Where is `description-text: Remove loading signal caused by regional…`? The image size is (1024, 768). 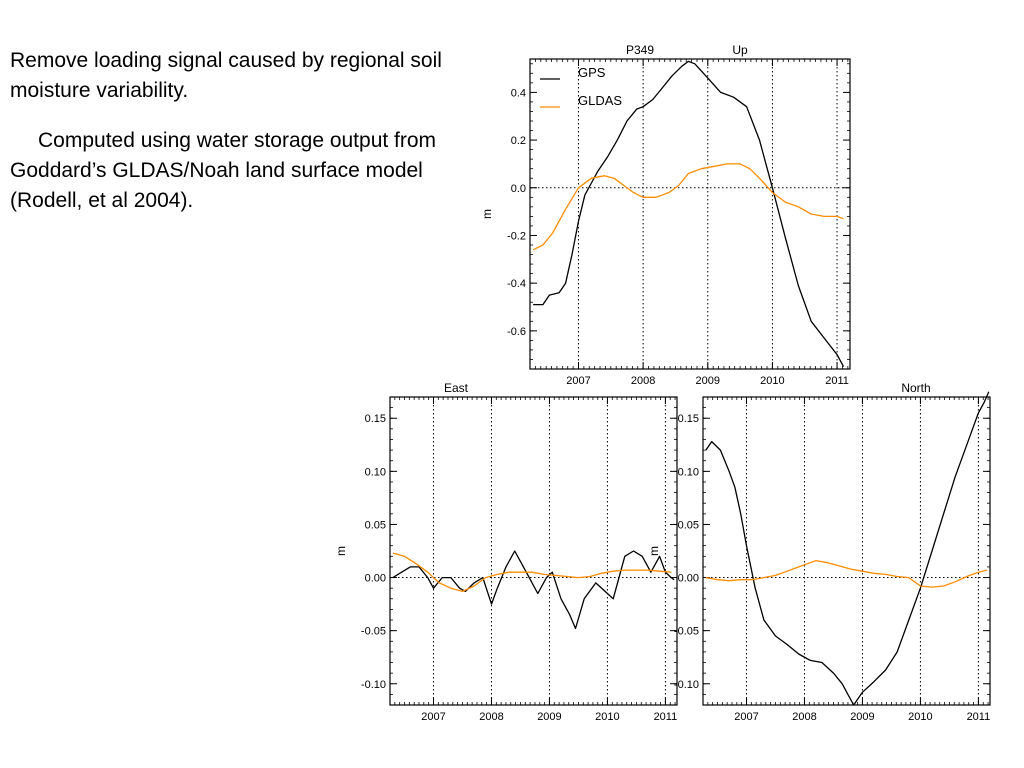 description-text: Remove loading signal caused by regional… is located at coordinates (230, 131).